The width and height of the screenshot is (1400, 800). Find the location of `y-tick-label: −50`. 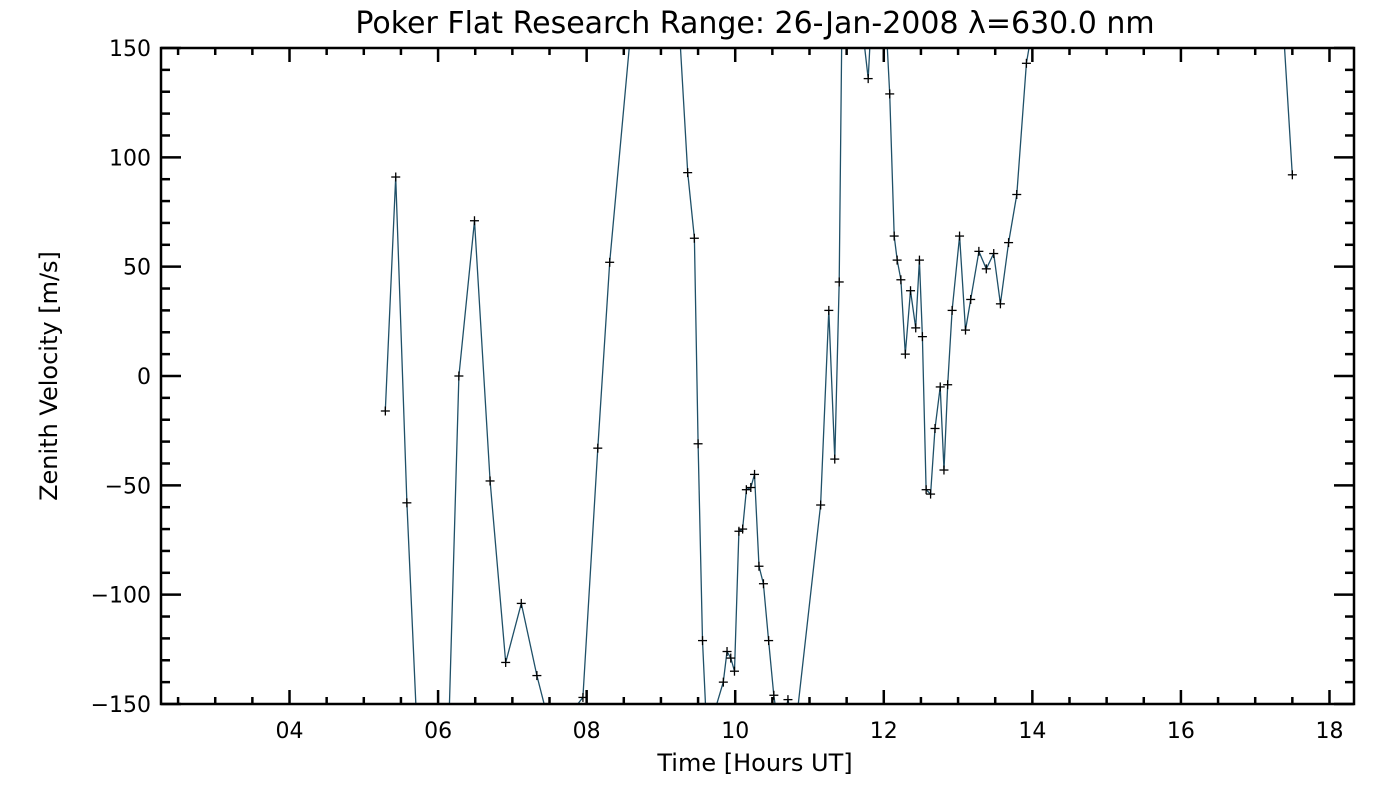

y-tick-label: −50 is located at coordinates (128, 486).